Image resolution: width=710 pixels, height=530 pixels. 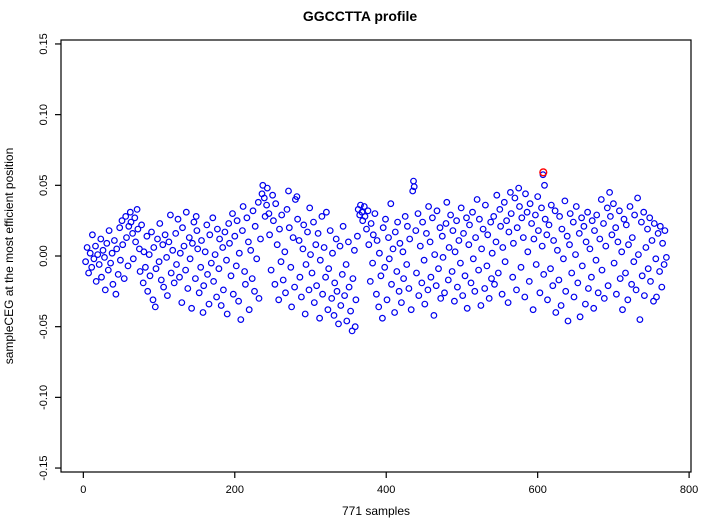 What do you see at coordinates (44, 468) in the screenshot?
I see `y-tick-label: -0.15` at bounding box center [44, 468].